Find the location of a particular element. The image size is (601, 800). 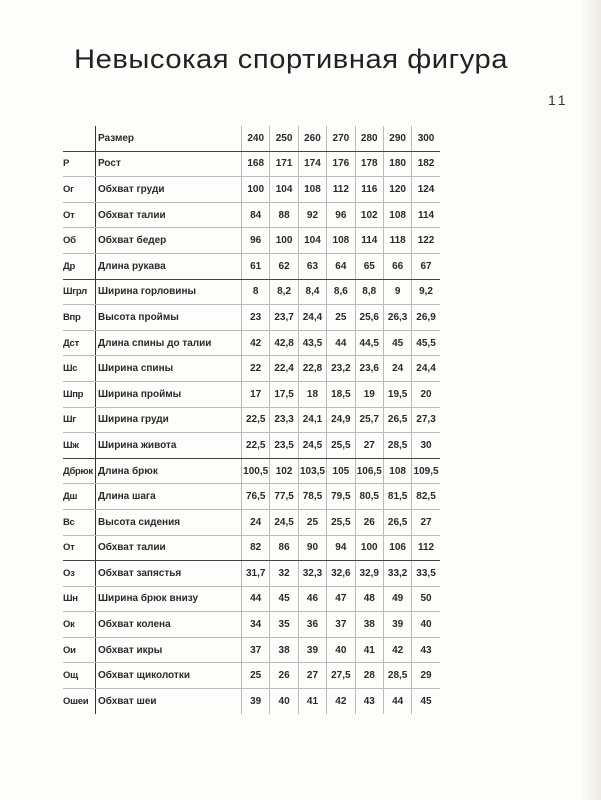

row-value: 112 is located at coordinates (341, 189).